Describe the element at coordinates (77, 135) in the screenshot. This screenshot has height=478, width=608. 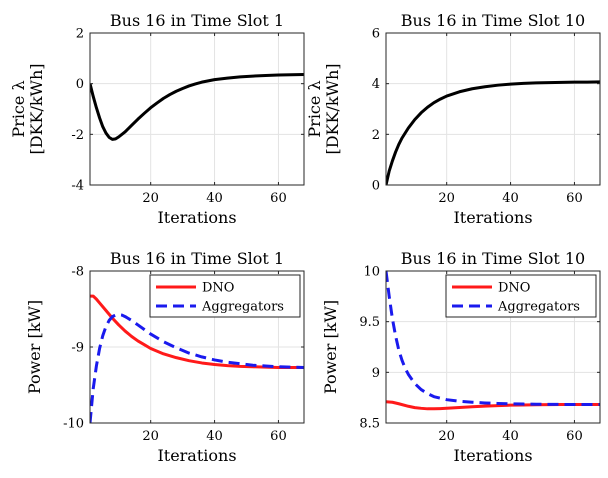
I see `y-tick-label: -2` at that location.